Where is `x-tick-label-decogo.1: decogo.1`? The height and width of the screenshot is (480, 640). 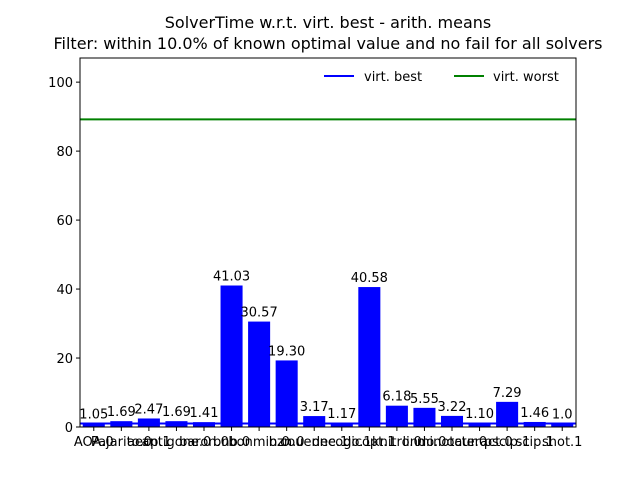
x-tick-label-decogo.1: decogo.1 is located at coordinates (342, 442).